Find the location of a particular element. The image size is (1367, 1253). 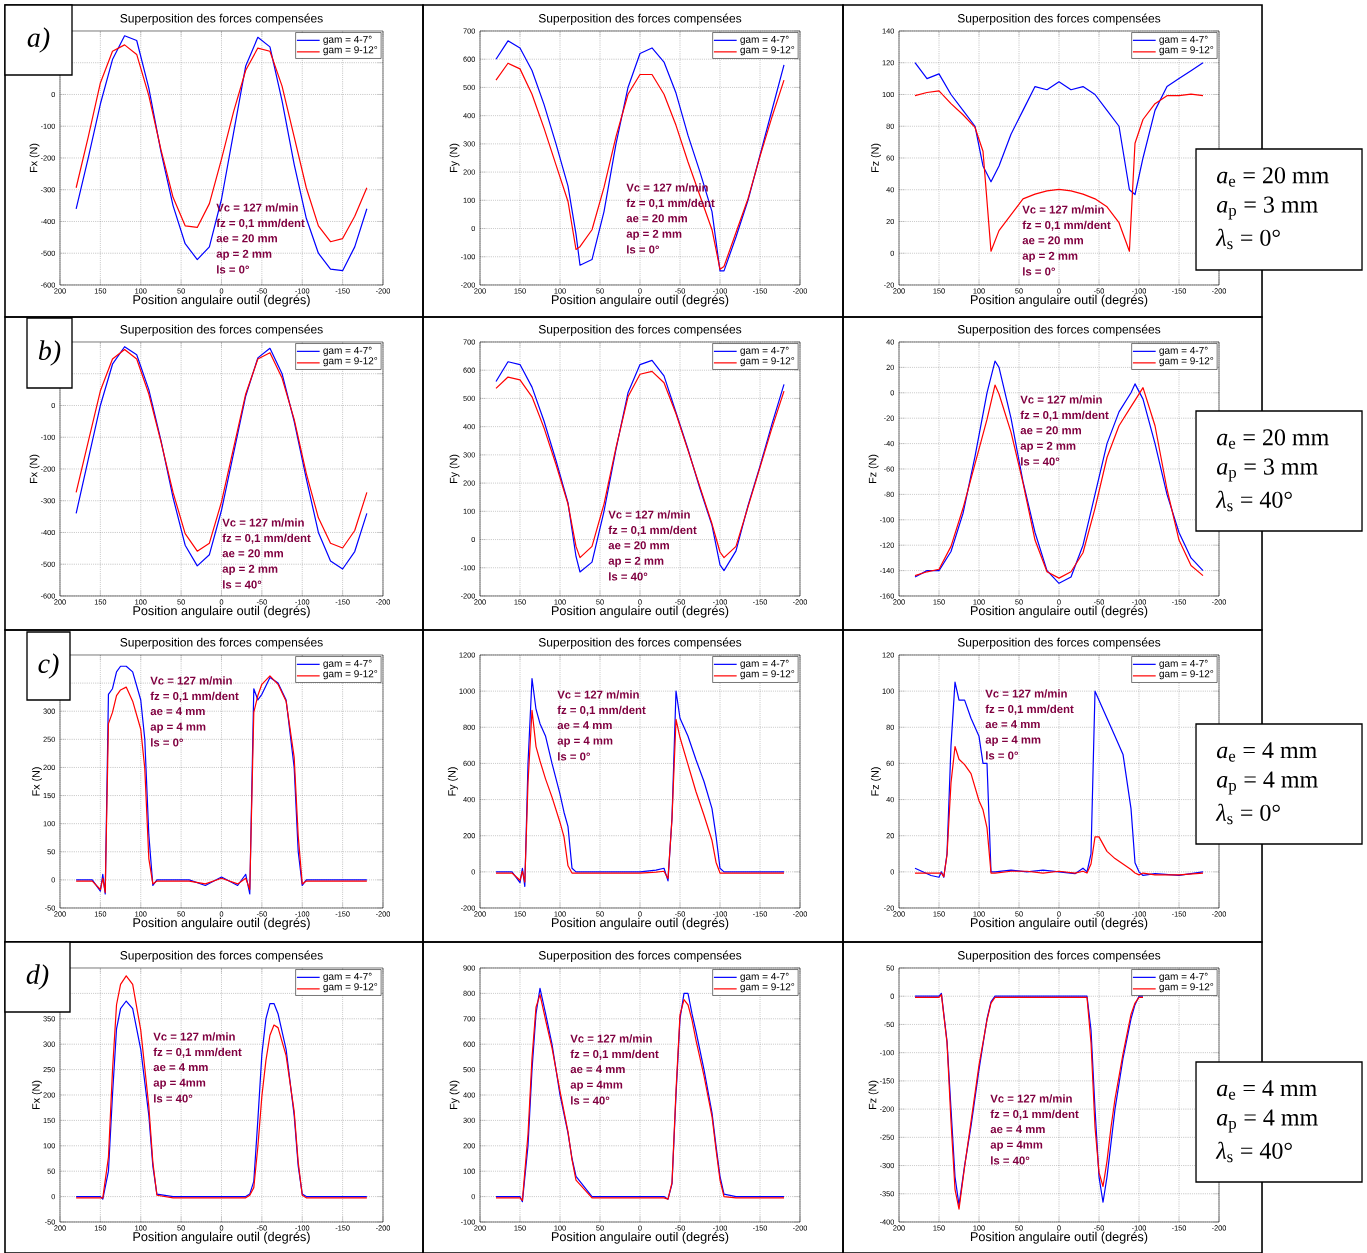

text: a) is located at coordinates (38, 40).